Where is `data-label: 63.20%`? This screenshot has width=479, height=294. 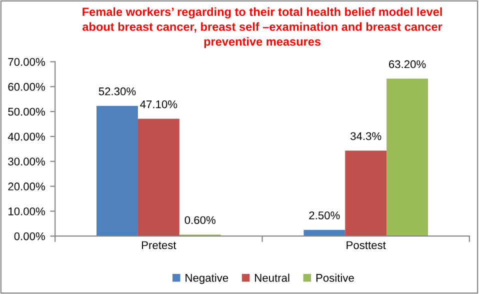 data-label: 63.20% is located at coordinates (407, 64).